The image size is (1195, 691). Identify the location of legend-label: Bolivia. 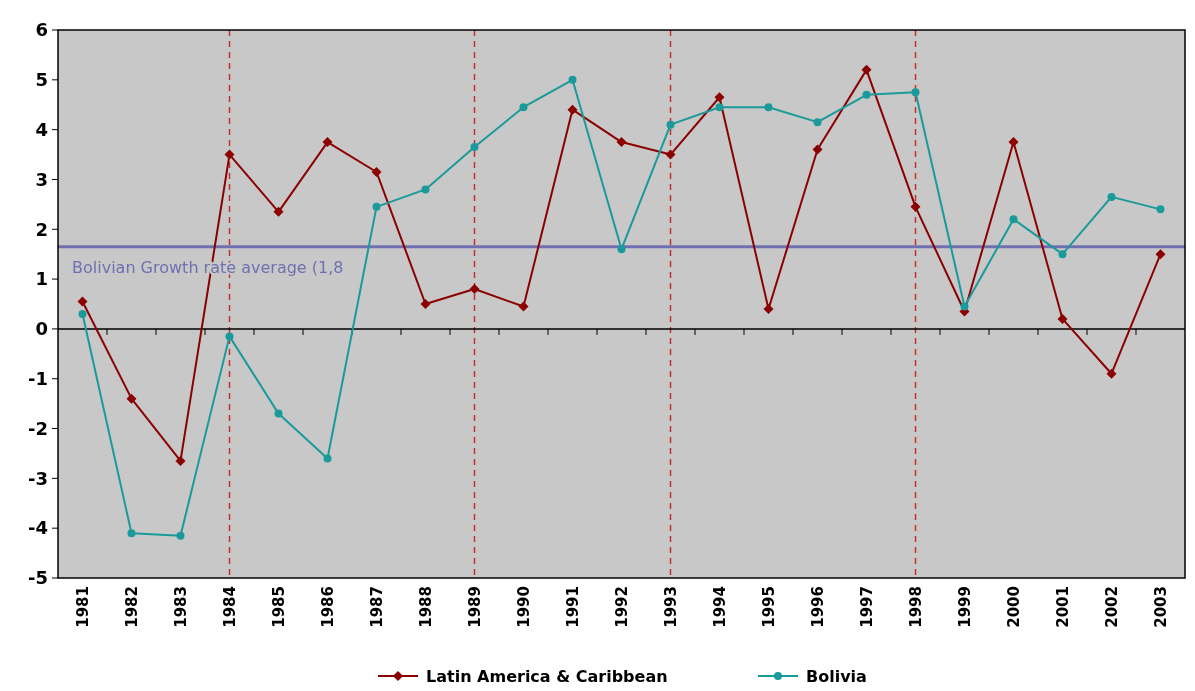
(836, 676).